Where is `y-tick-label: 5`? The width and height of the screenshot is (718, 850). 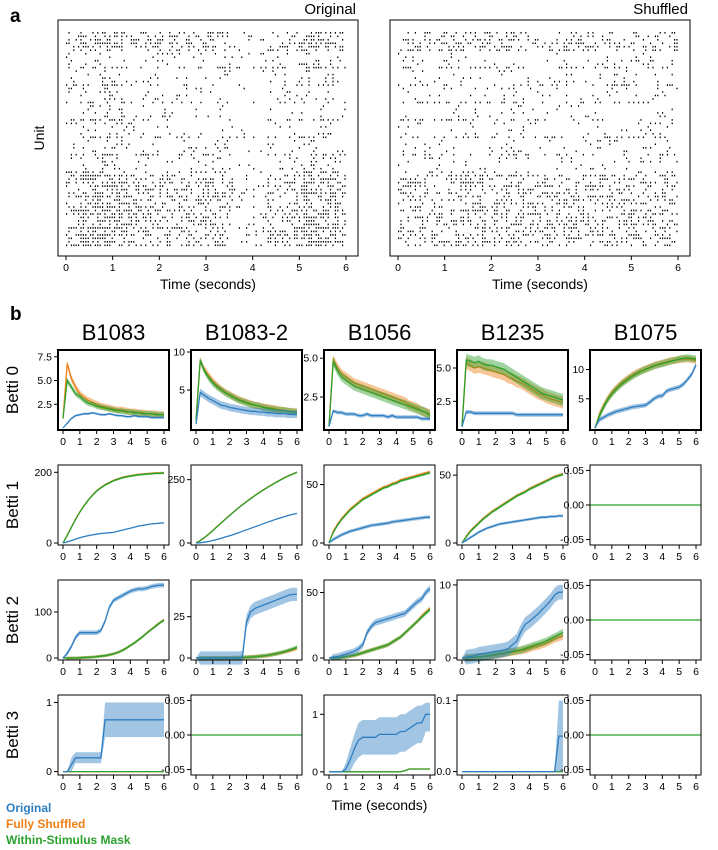 y-tick-label: 5 is located at coordinates (581, 399).